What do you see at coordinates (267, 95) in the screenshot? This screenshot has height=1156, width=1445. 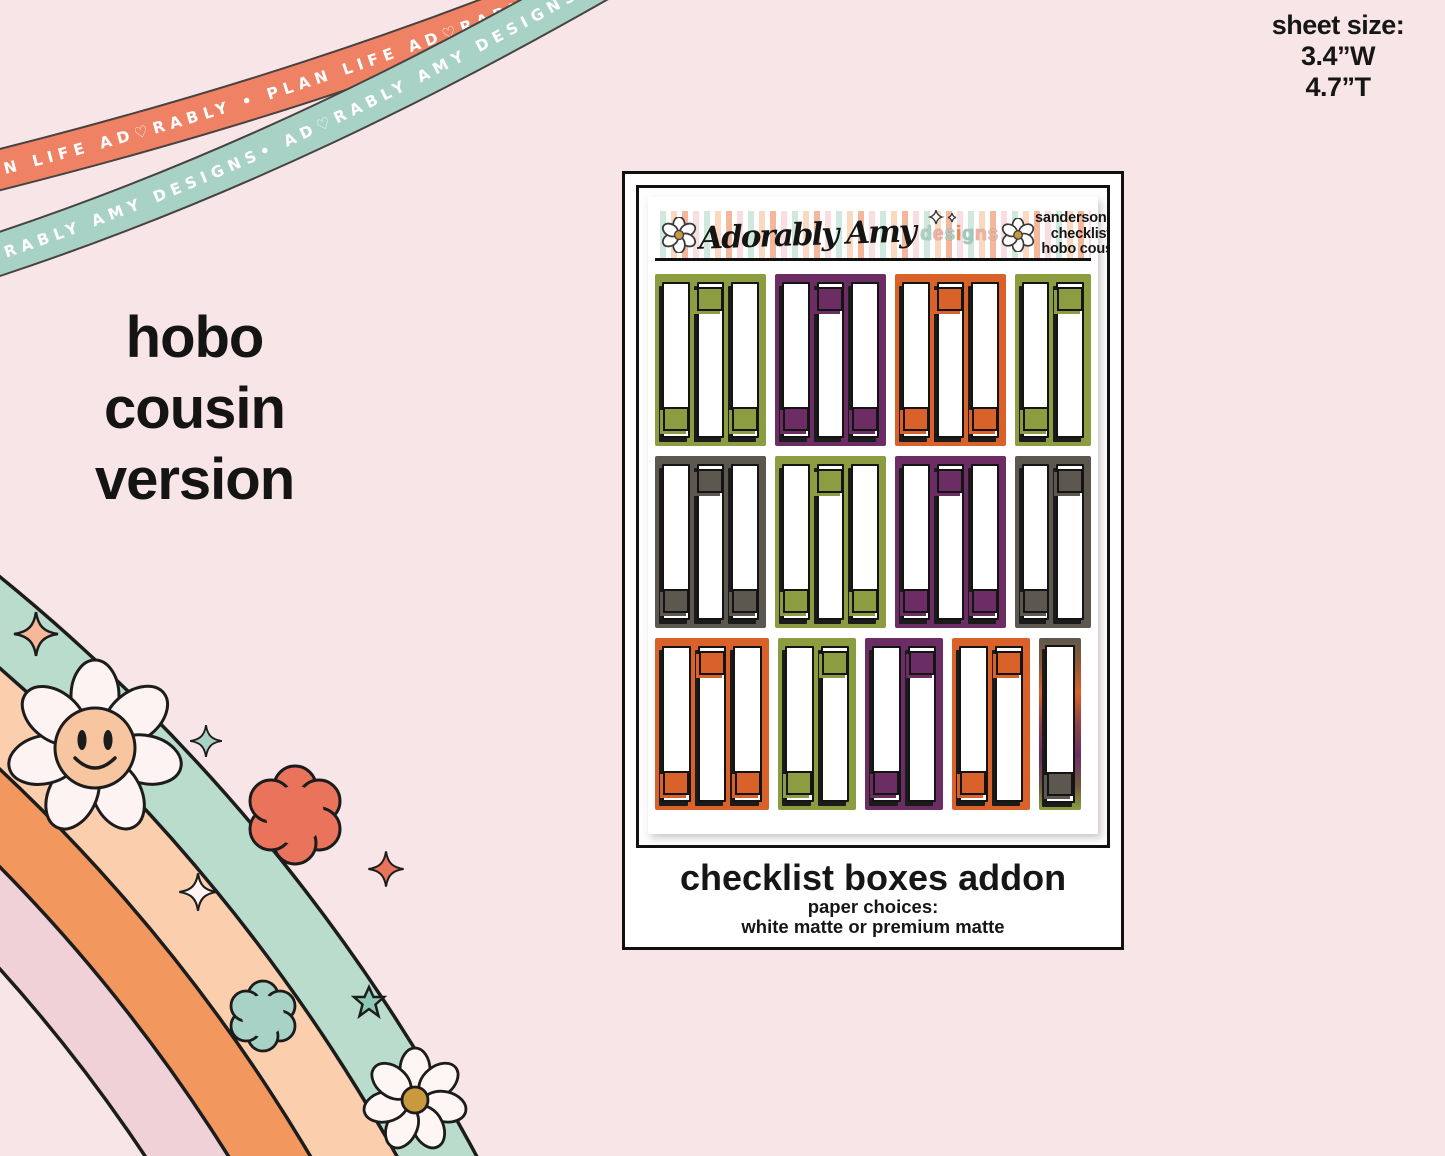 I see `ribbon-coral-text: PLAN LIFE AD♡RABLY • PLAN LIFE AD♡RABLY` at bounding box center [267, 95].